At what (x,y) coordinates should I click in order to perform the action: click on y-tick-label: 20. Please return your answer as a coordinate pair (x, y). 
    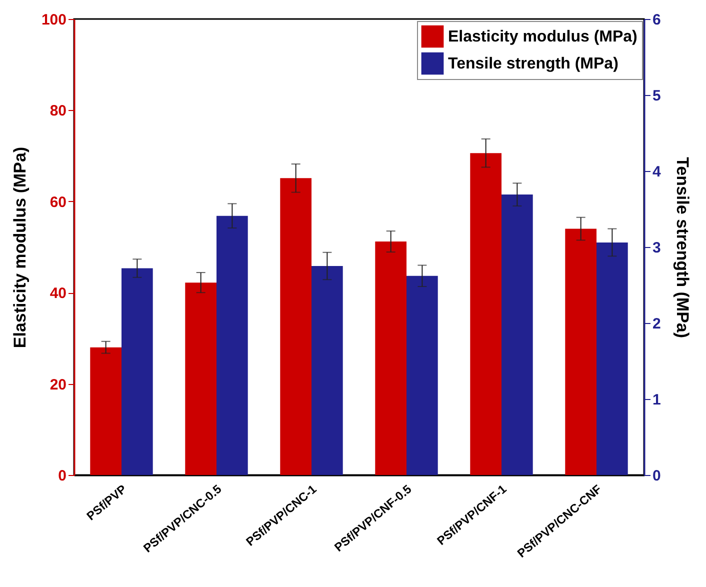
    Looking at the image, I should click on (58, 385).